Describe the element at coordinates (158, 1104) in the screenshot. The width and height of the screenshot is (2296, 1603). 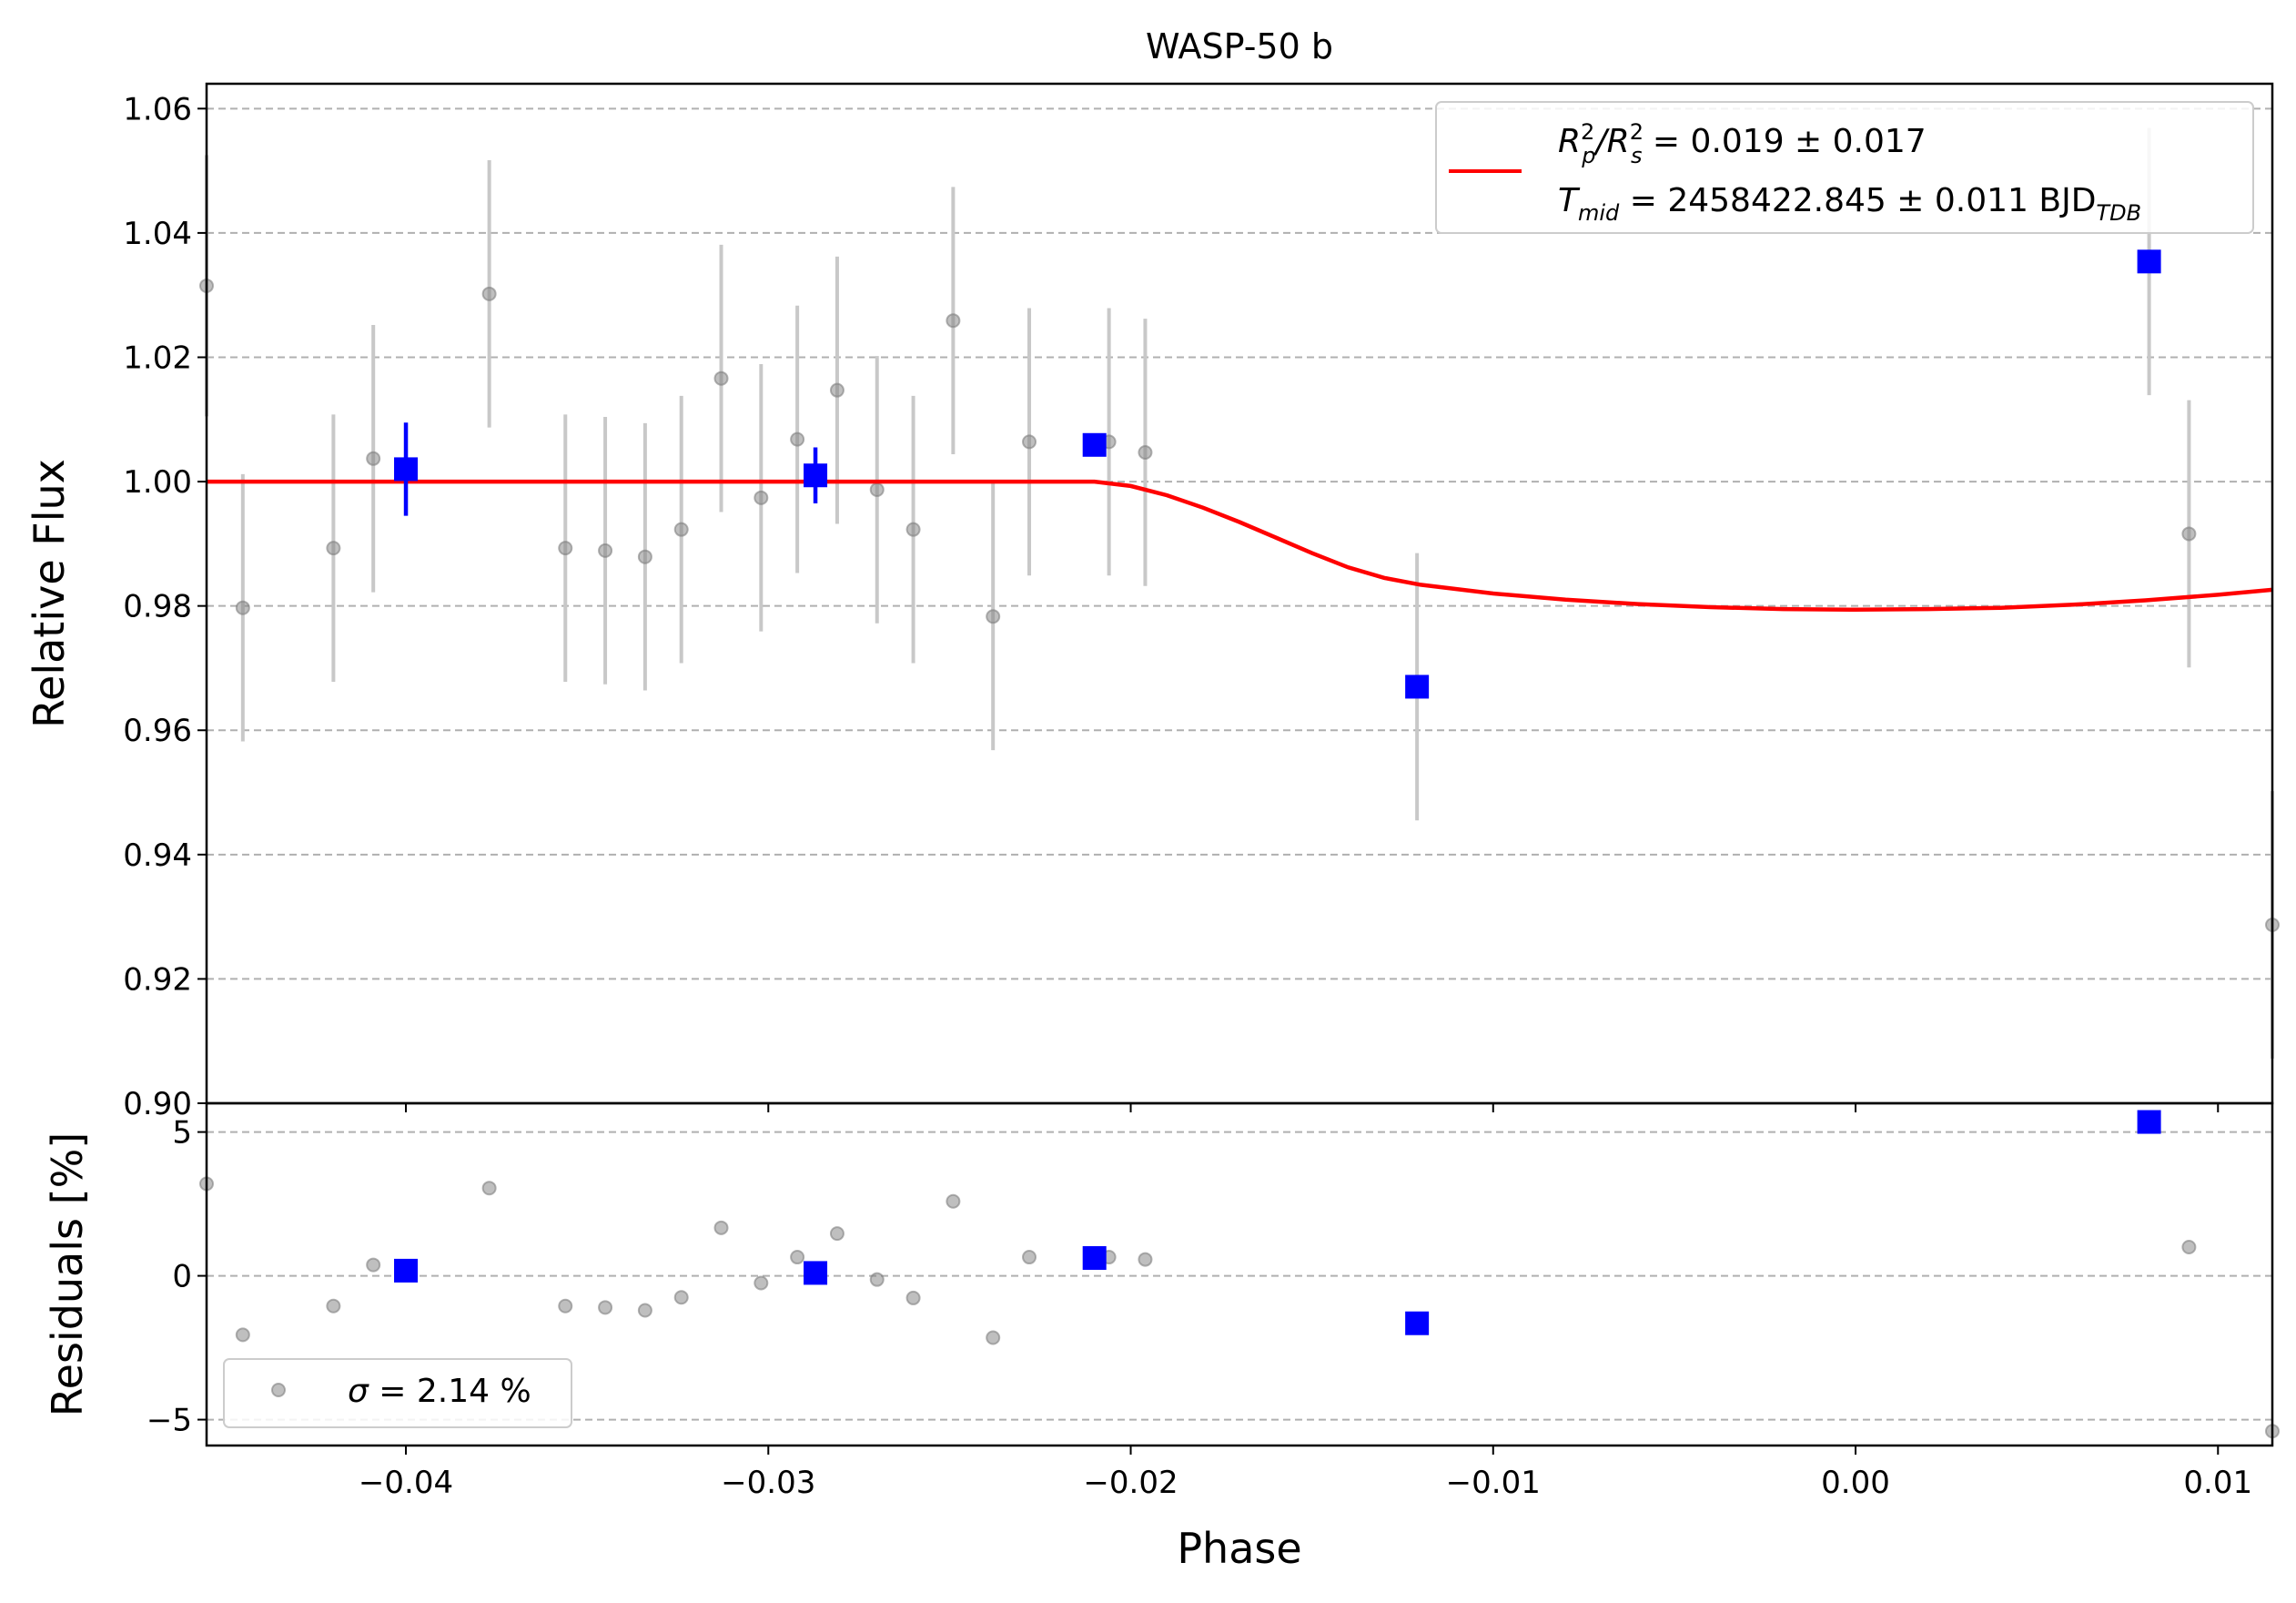
I see `main-y-tick-label: 0.90` at that location.